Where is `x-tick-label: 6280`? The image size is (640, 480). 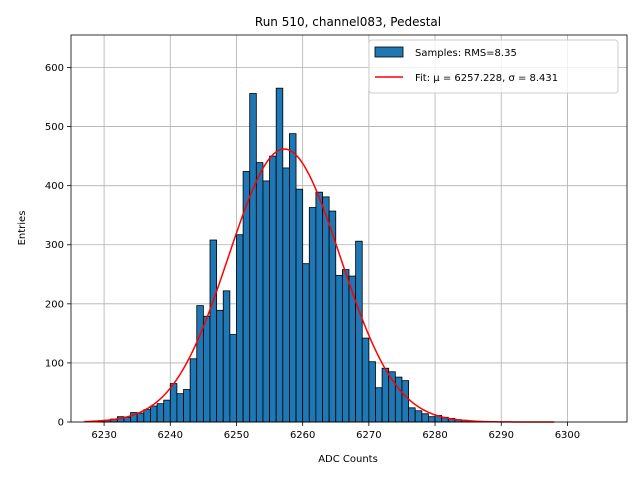
x-tick-label: 6280 is located at coordinates (434, 435).